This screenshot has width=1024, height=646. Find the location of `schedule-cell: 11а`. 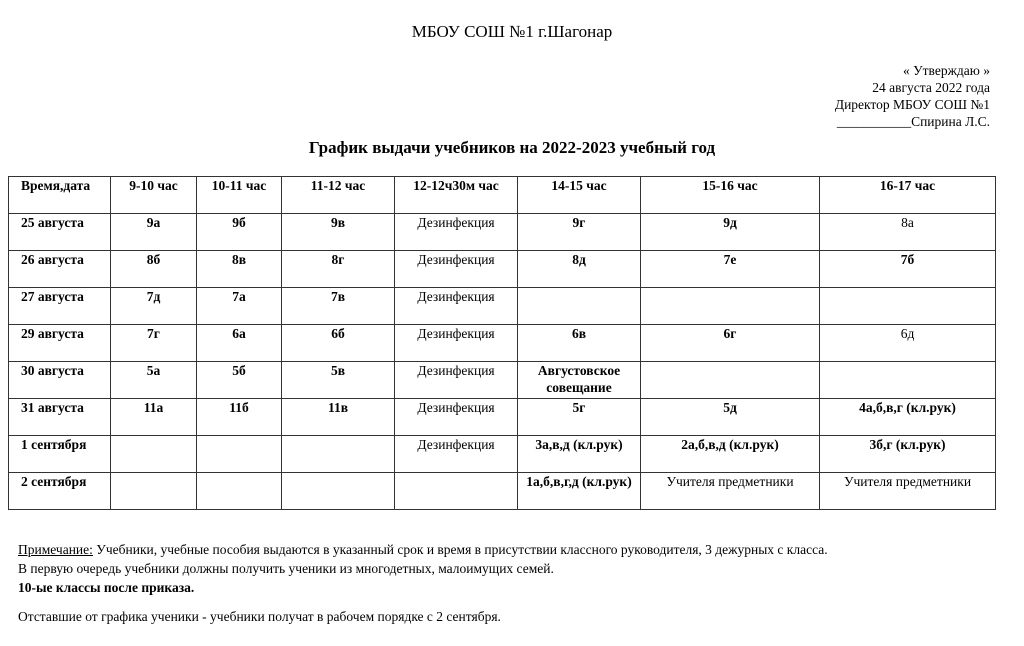

schedule-cell: 11а is located at coordinates (153, 417).